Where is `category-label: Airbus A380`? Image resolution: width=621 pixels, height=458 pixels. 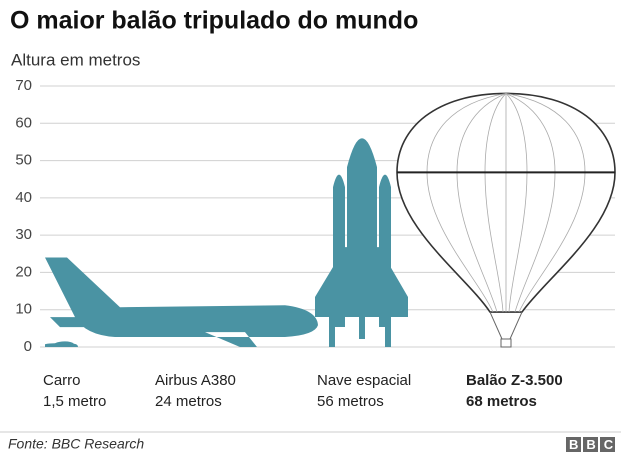
category-label: Airbus A380 is located at coordinates (195, 380).